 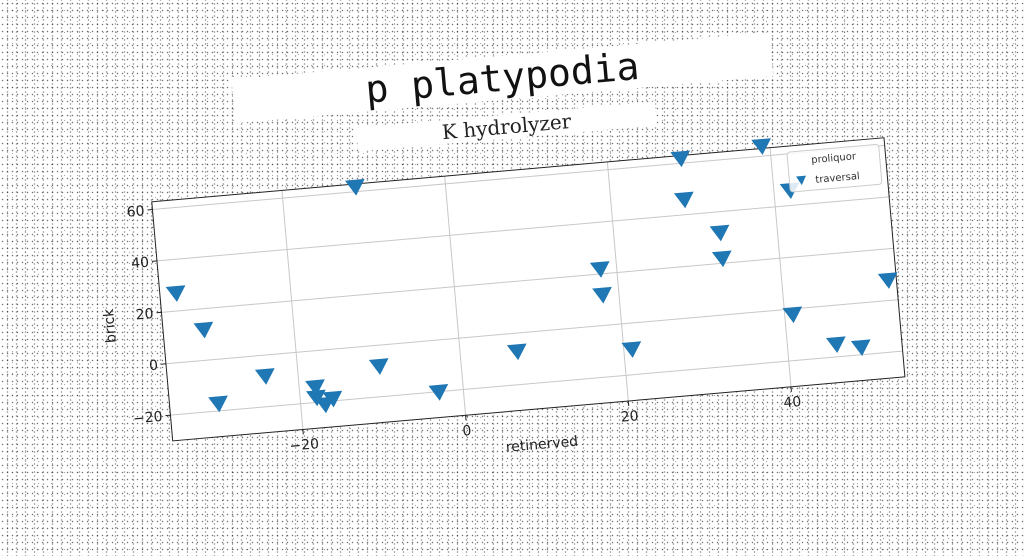 I want to click on x-axis-label: retinerved, so click(x=542, y=445).